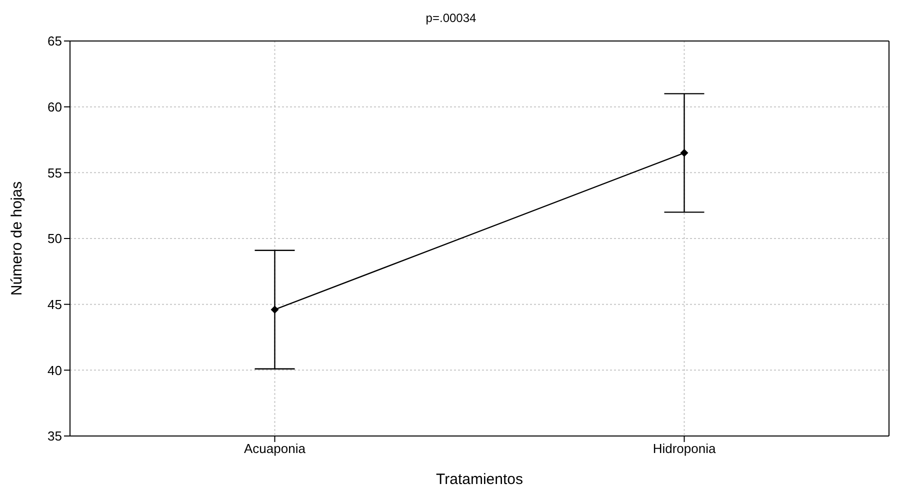  What do you see at coordinates (55, 41) in the screenshot?
I see `y-tick-label: 65` at bounding box center [55, 41].